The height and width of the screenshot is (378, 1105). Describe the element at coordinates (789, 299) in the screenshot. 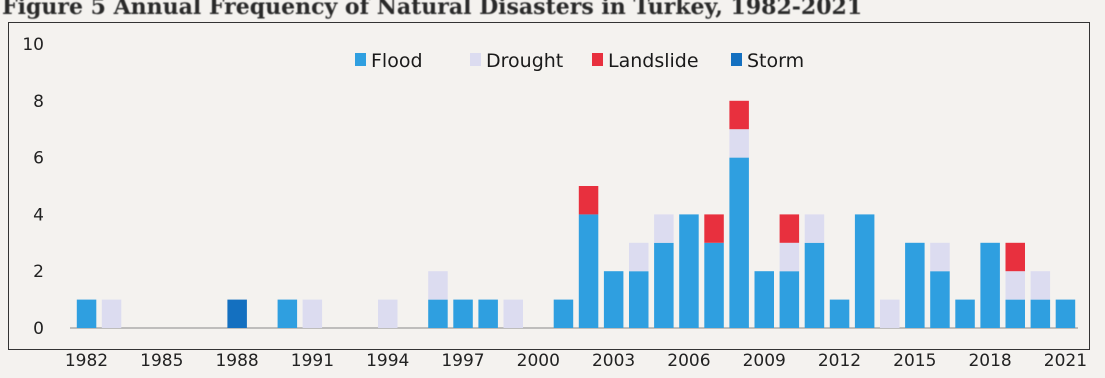

I see `bar-segment-flood-2010` at that location.